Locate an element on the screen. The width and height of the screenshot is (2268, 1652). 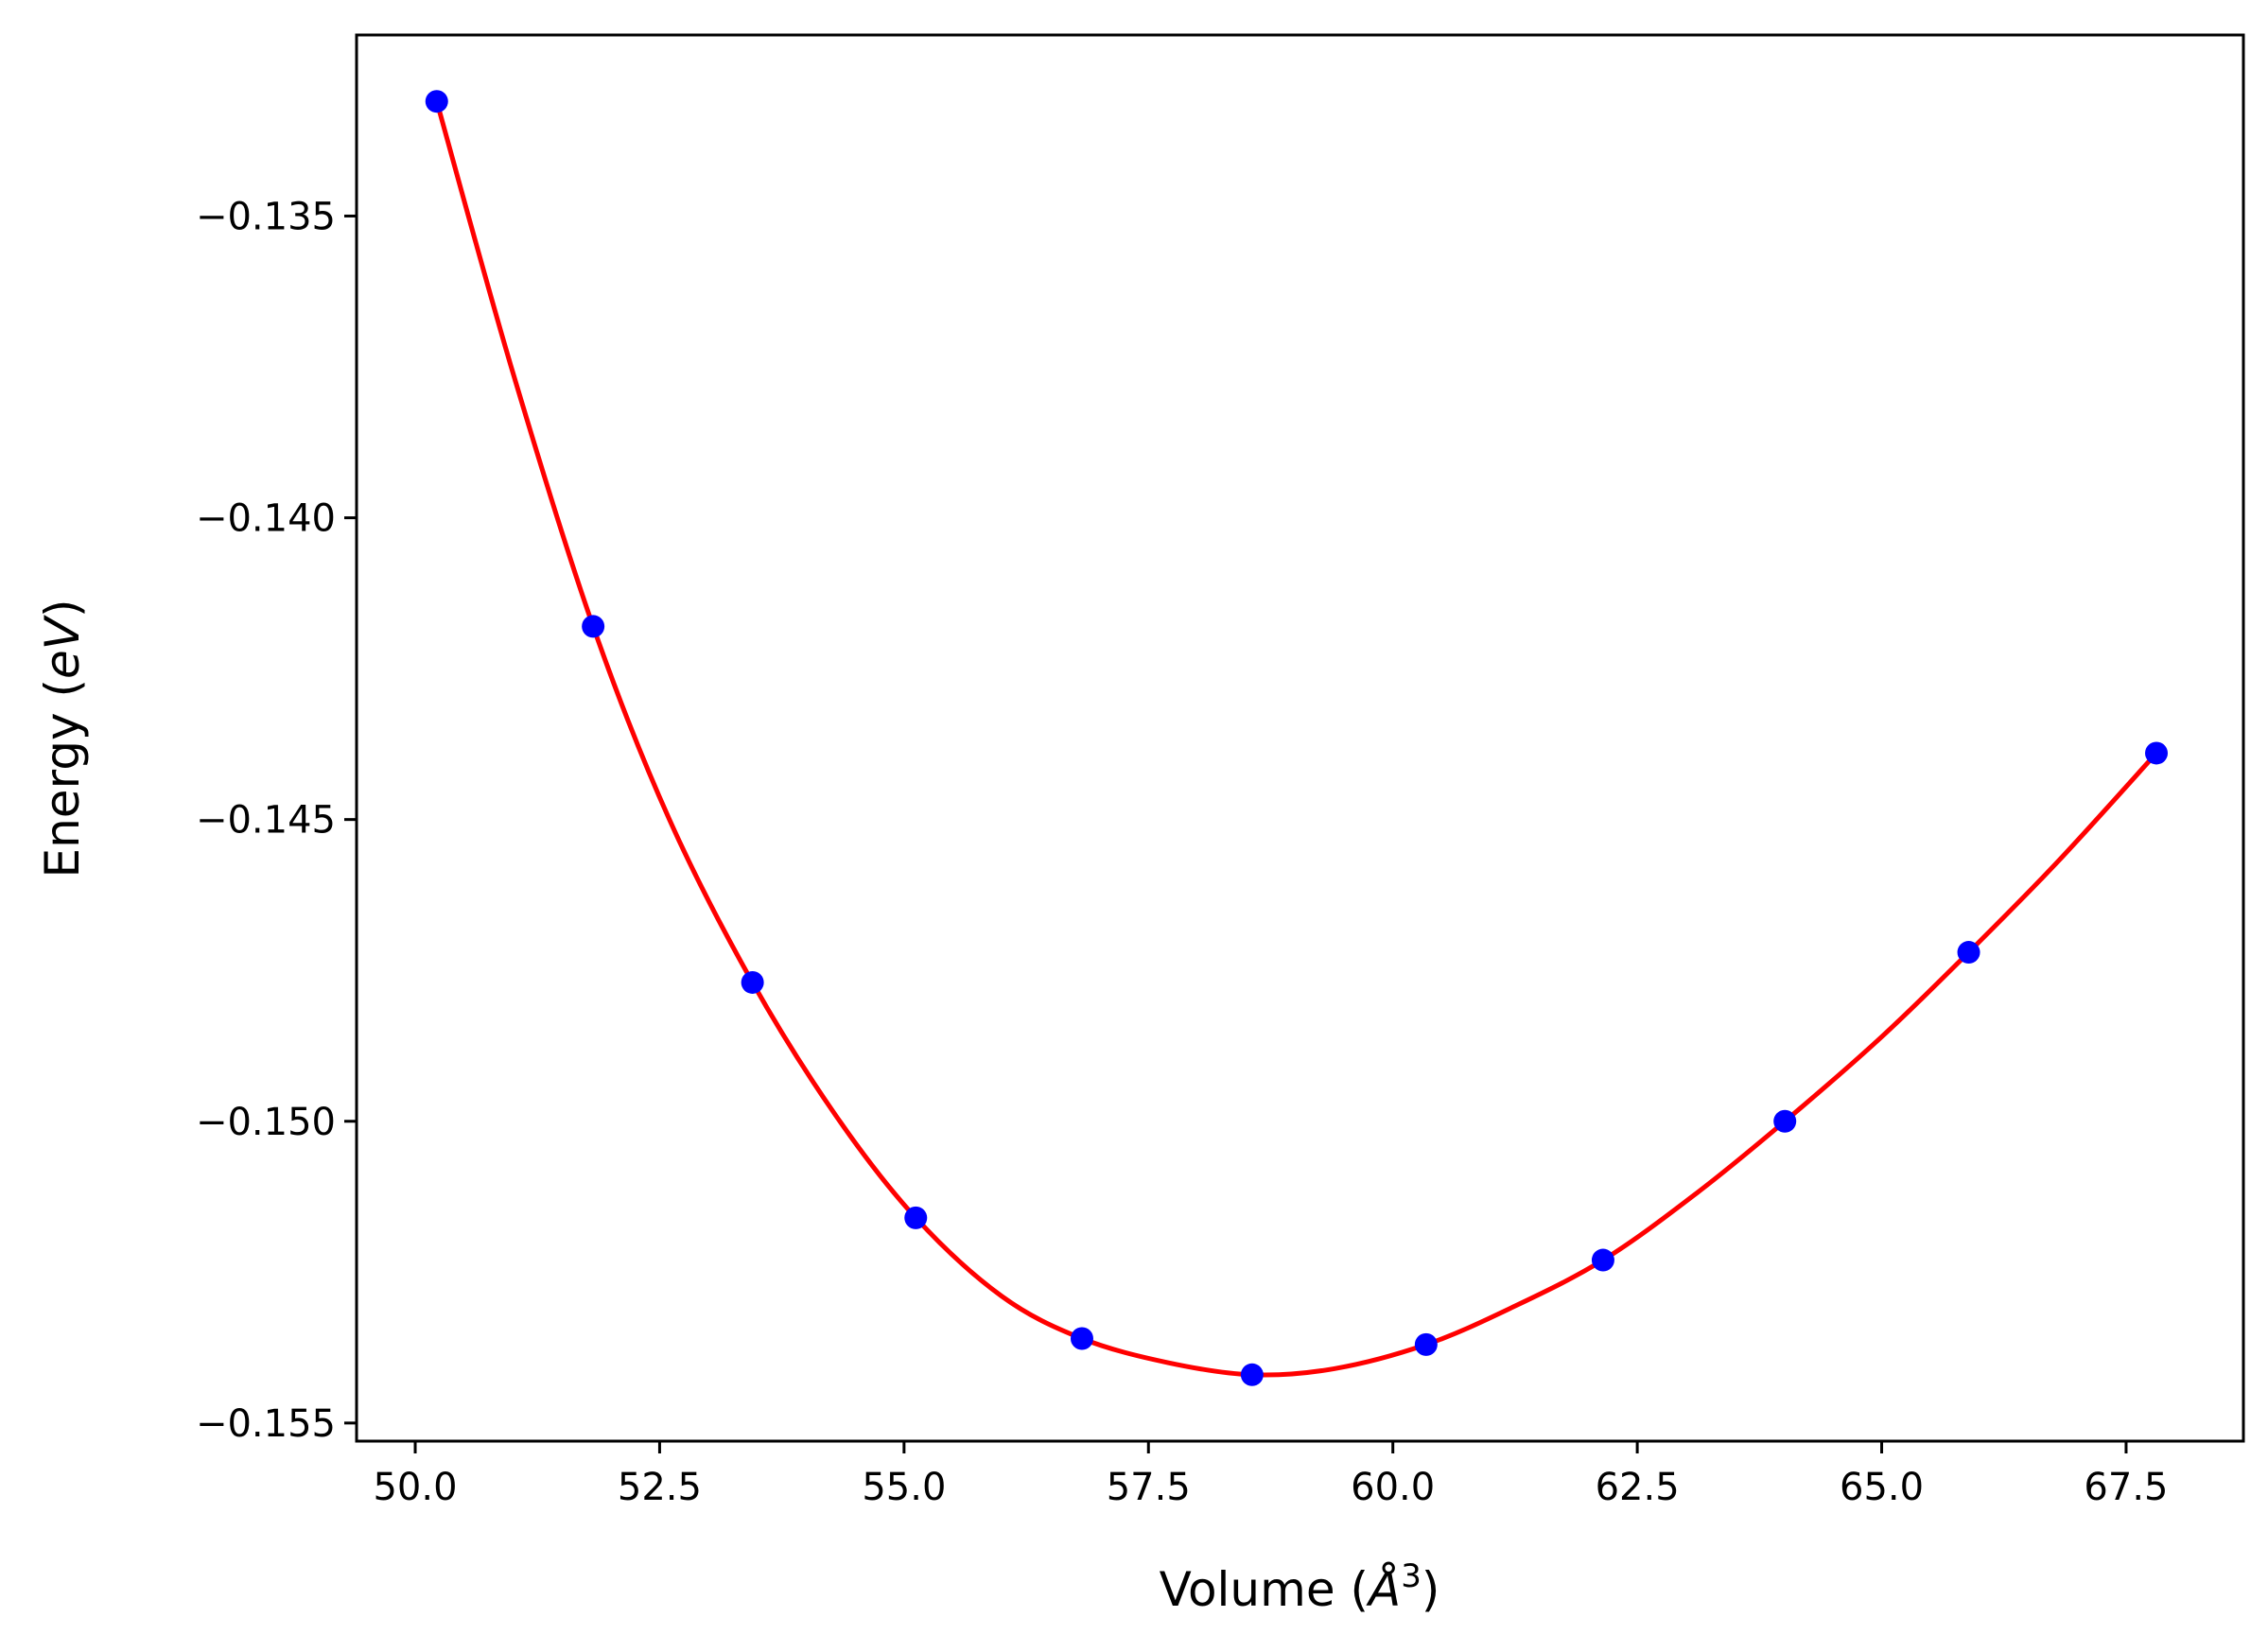
x-tick-label: 55.0 is located at coordinates (904, 1488).